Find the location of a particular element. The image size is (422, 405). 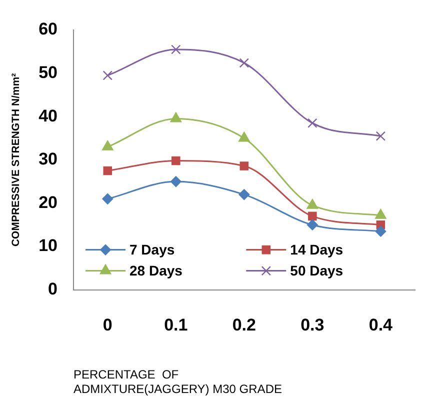

legend-label: 14 Days is located at coordinates (317, 250).